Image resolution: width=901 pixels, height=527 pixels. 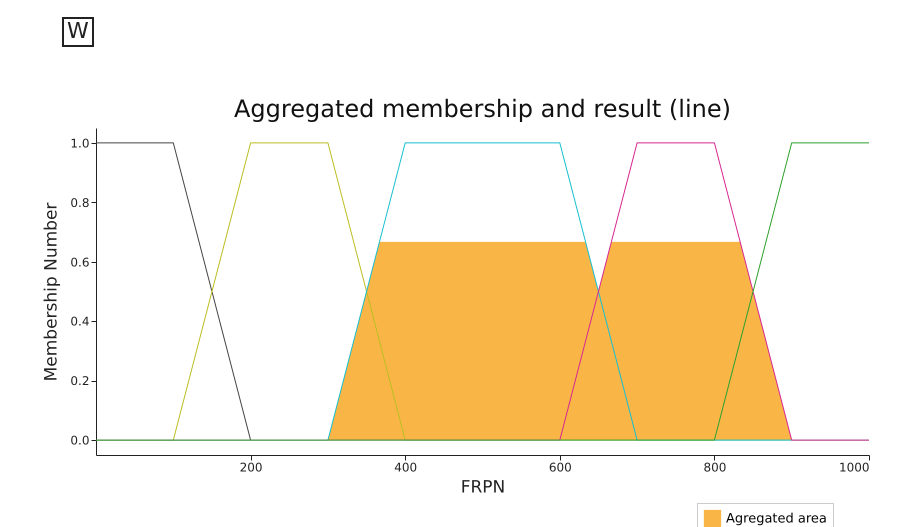 What do you see at coordinates (51, 292) in the screenshot?
I see `y-axis-title: Membership Number` at bounding box center [51, 292].